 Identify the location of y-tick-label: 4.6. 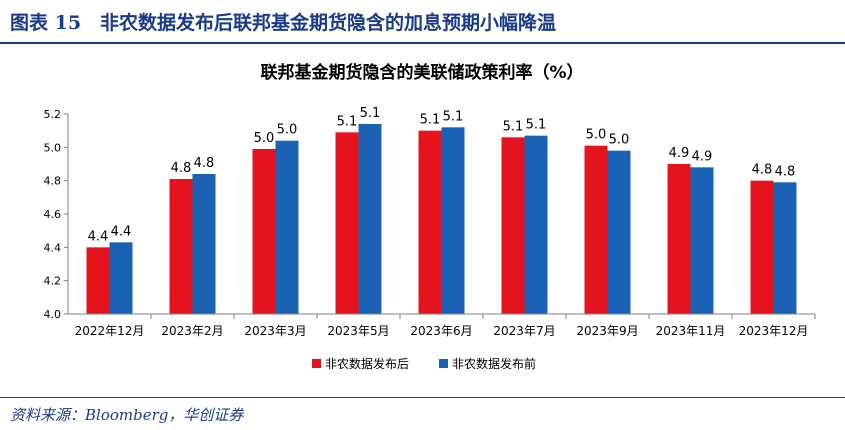
(53, 214).